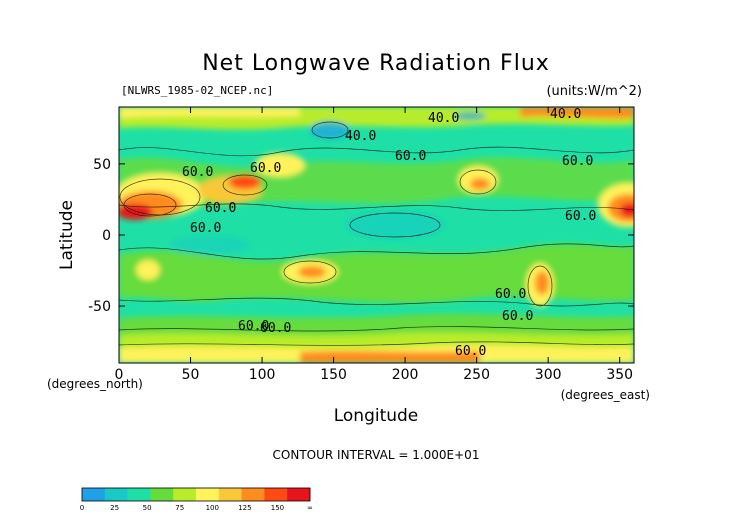 Image resolution: width=752 pixels, height=532 pixels. Describe the element at coordinates (605, 395) in the screenshot. I see `x-unit-label: (degrees_east)` at that location.